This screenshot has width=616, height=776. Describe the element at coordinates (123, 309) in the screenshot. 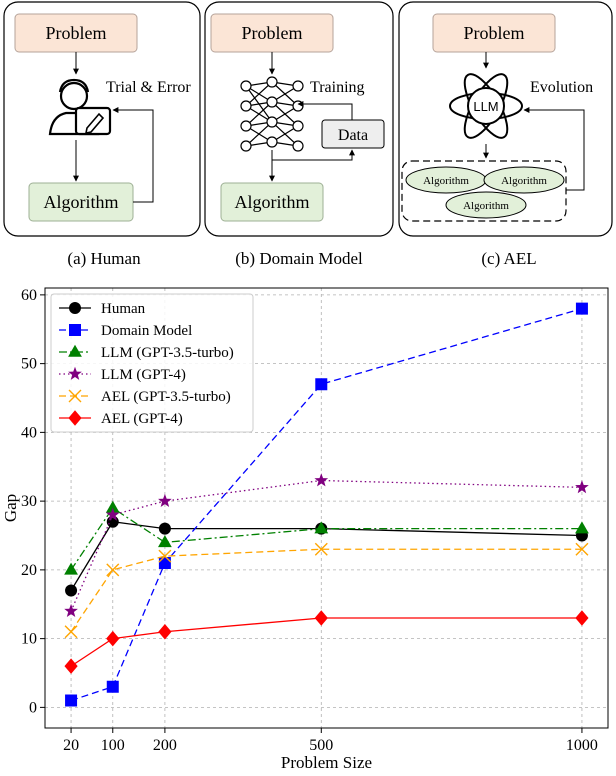

I see `legend-label: Human` at that location.